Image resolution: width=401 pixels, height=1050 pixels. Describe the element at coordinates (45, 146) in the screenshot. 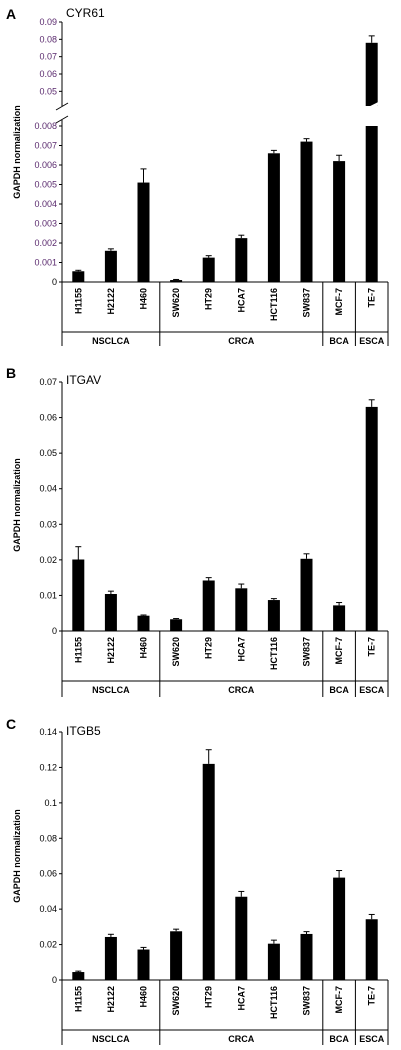

I see `y-tick-label: 0.007` at that location.